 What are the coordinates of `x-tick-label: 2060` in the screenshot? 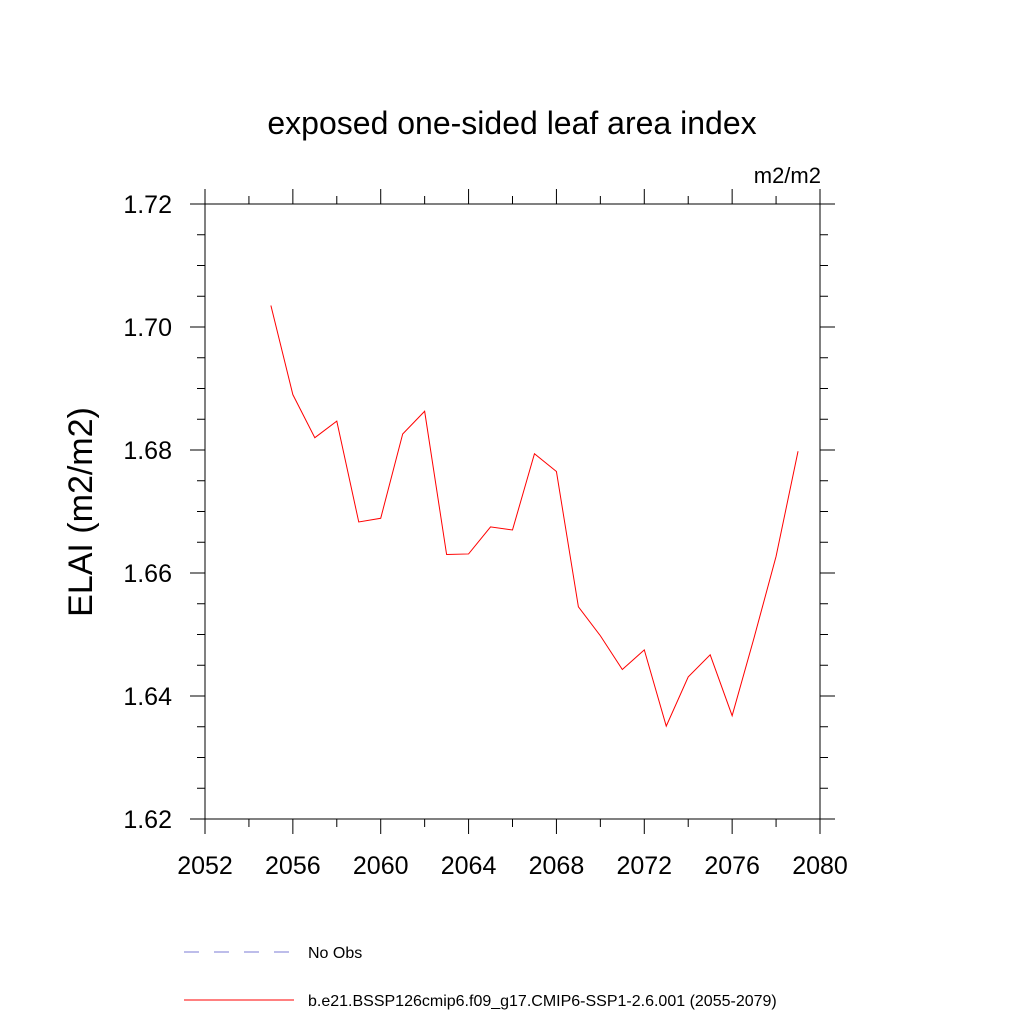 It's located at (381, 866).